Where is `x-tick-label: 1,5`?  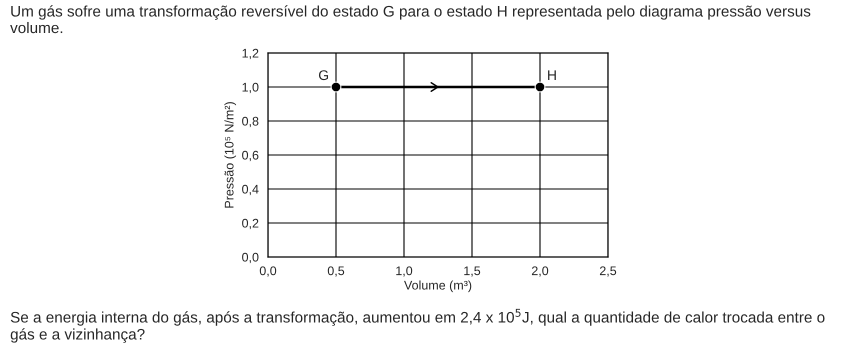
x-tick-label: 1,5 is located at coordinates (472, 271).